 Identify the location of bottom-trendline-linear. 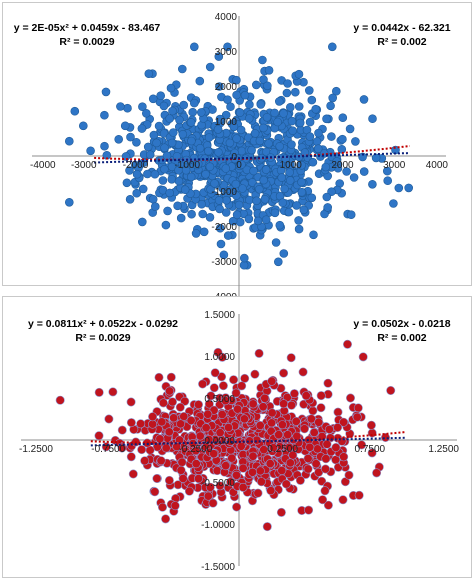
(247, 441).